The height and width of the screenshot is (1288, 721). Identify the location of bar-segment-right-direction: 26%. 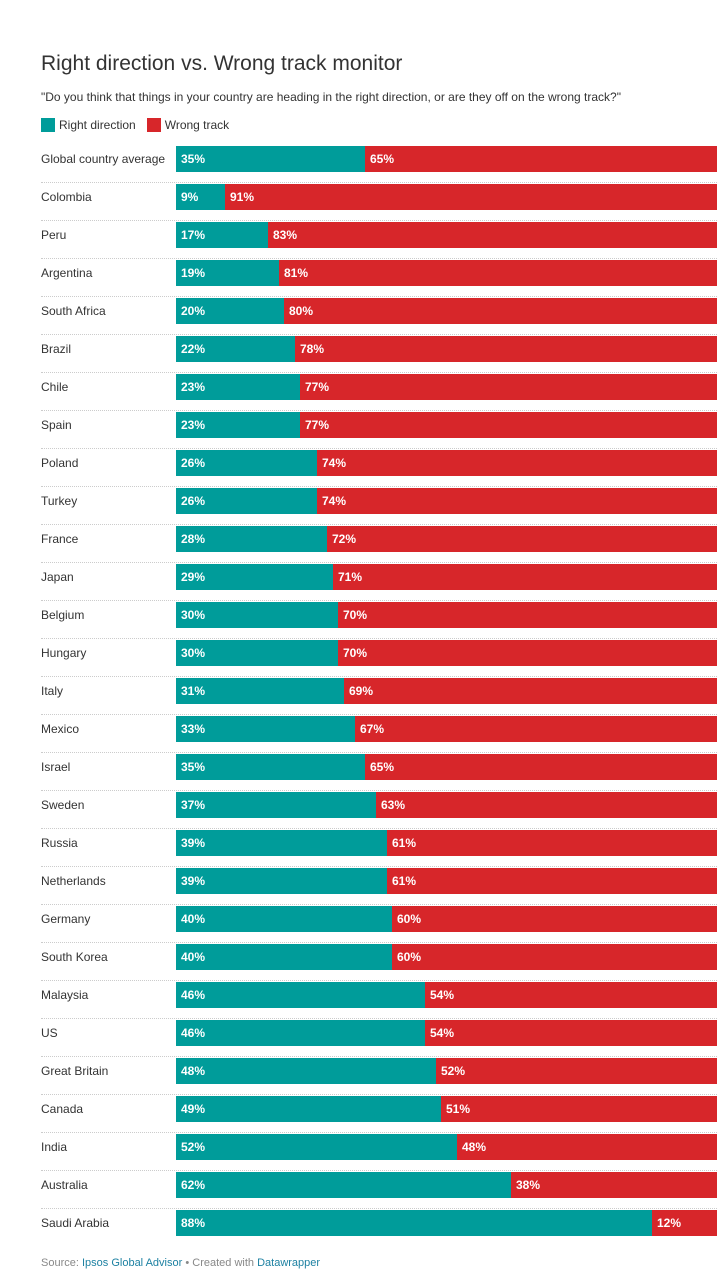
(246, 463).